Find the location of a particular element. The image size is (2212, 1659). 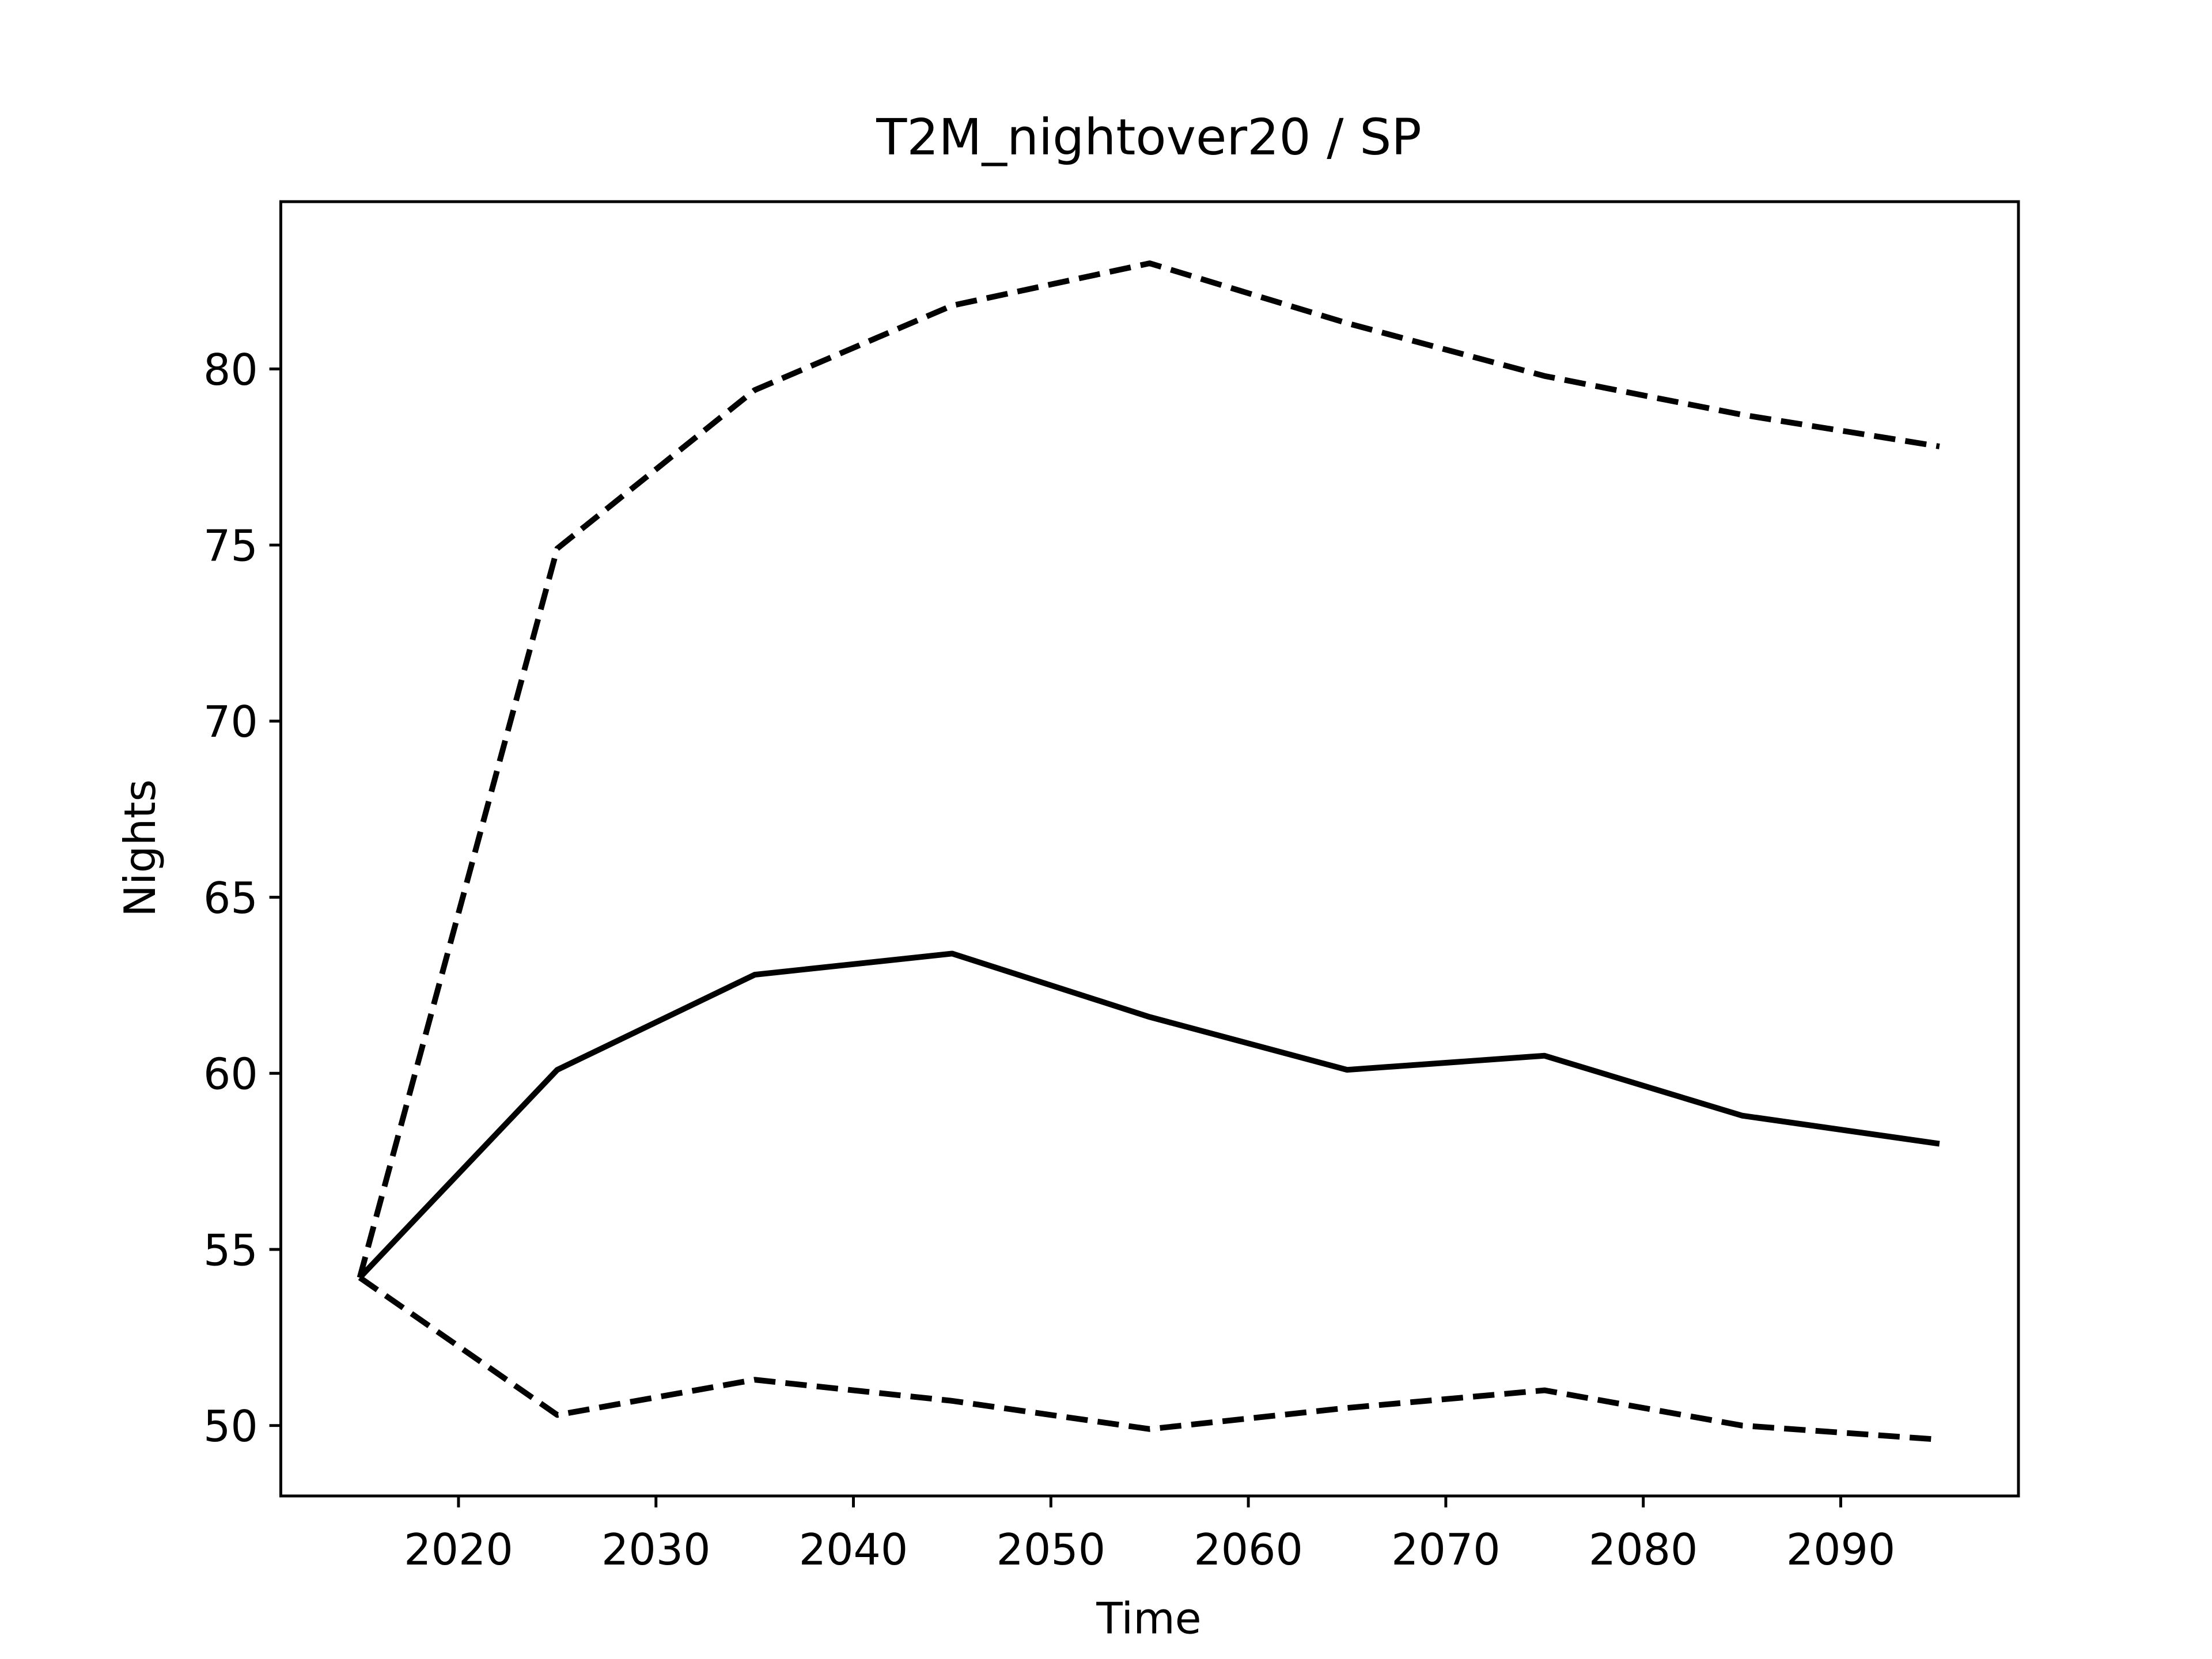

y-tick-label: 60 is located at coordinates (230, 1075).